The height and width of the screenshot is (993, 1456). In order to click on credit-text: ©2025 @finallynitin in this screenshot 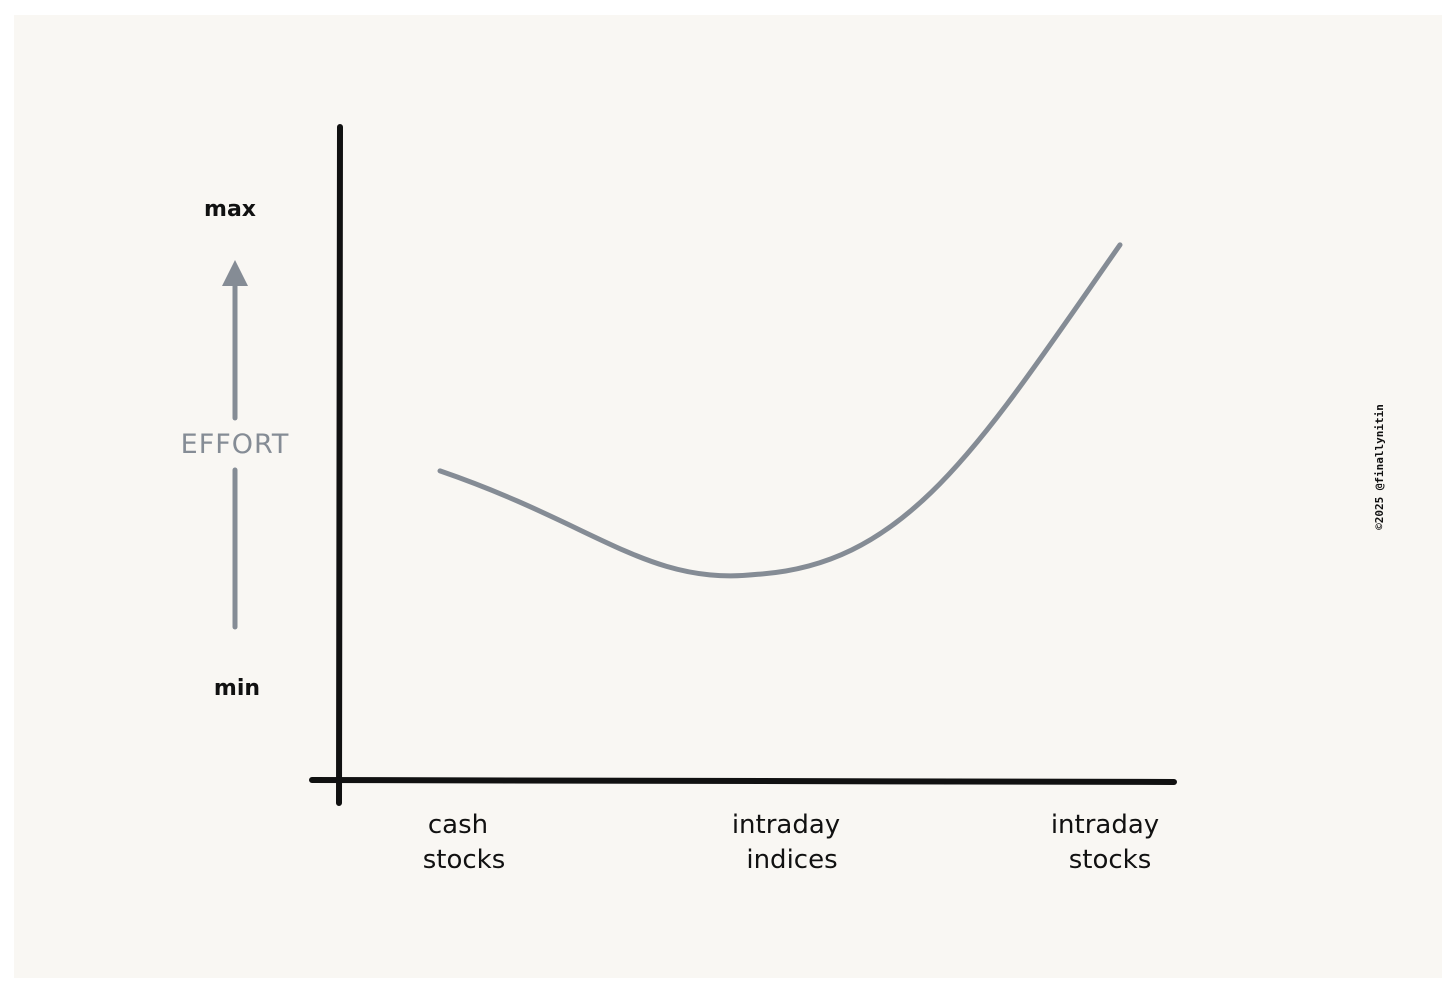, I will do `click(1379, 467)`.